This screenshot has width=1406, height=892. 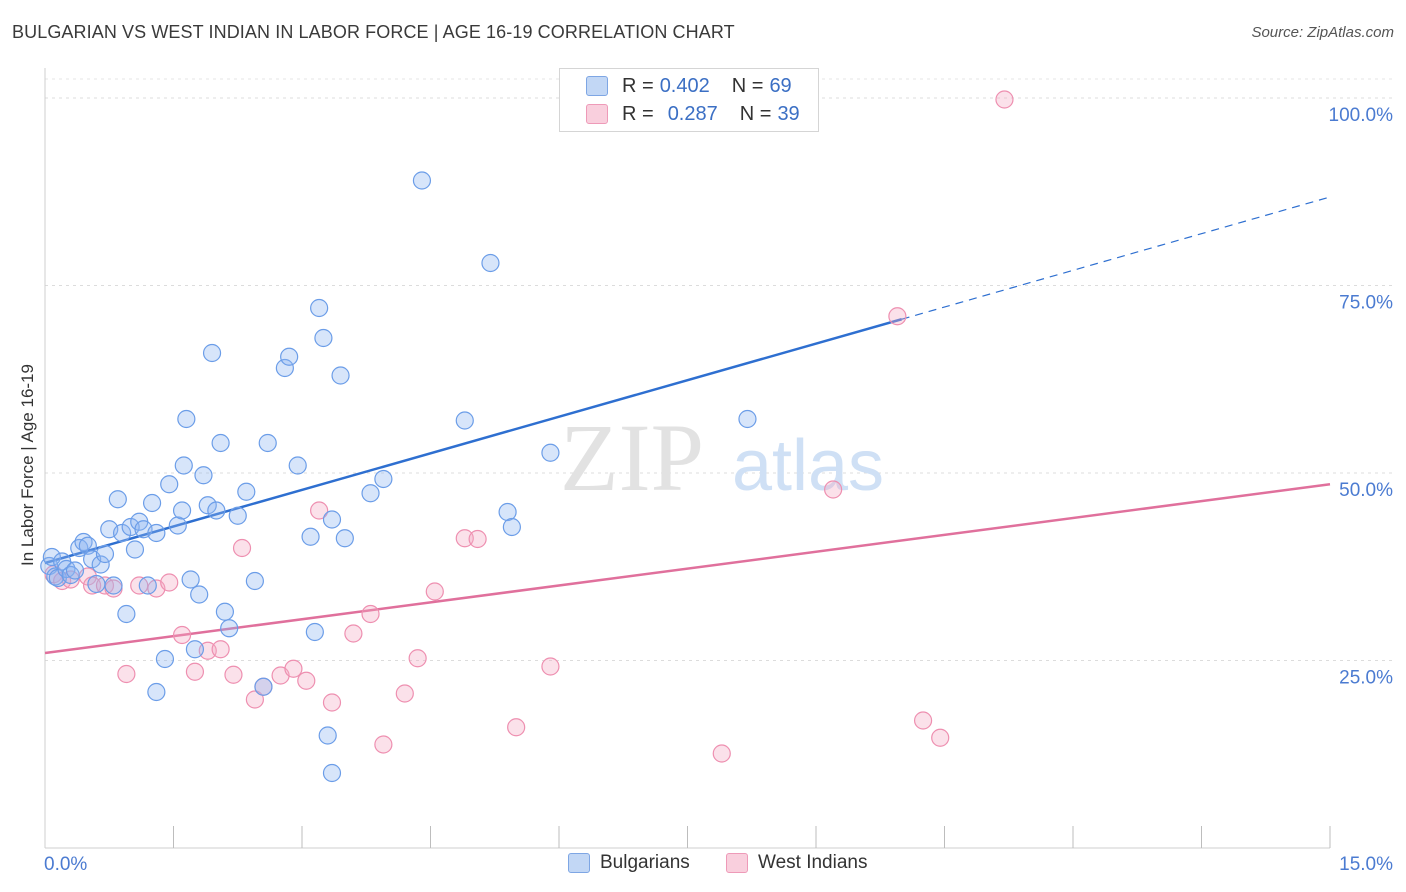 I want to click on watermark-atlas: atlas, so click(x=808, y=466).